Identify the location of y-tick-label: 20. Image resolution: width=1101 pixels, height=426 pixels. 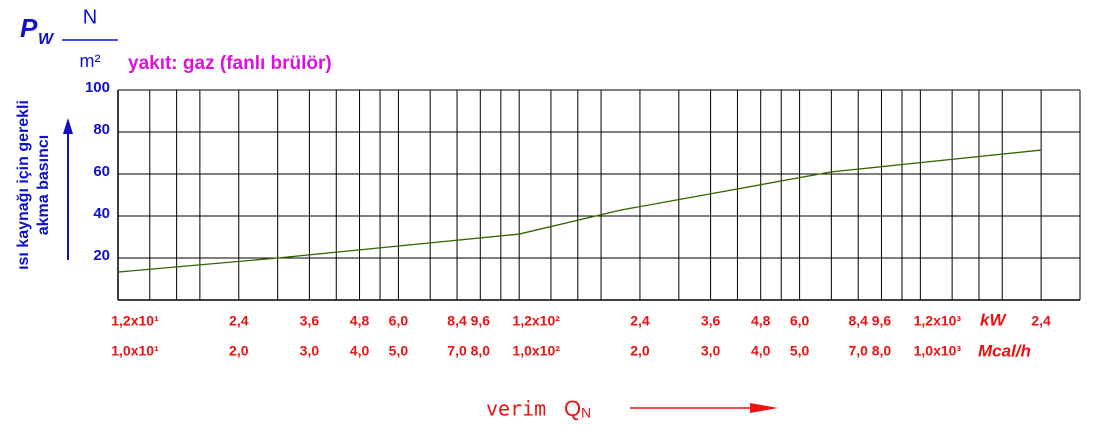
(101, 255).